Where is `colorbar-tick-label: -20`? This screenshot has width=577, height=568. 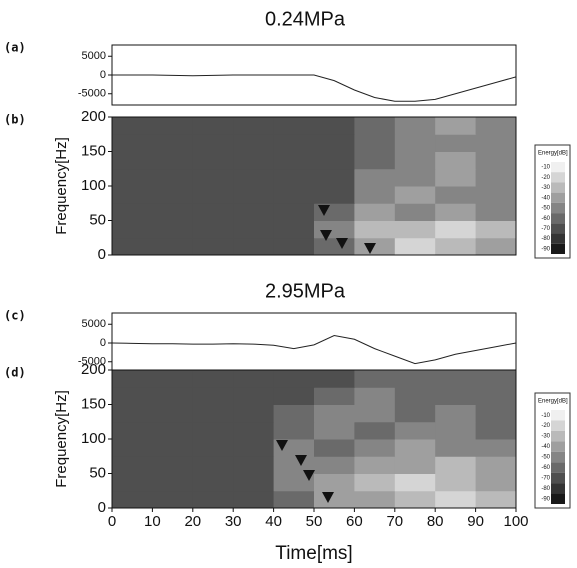 colorbar-tick-label: -20 is located at coordinates (545, 426).